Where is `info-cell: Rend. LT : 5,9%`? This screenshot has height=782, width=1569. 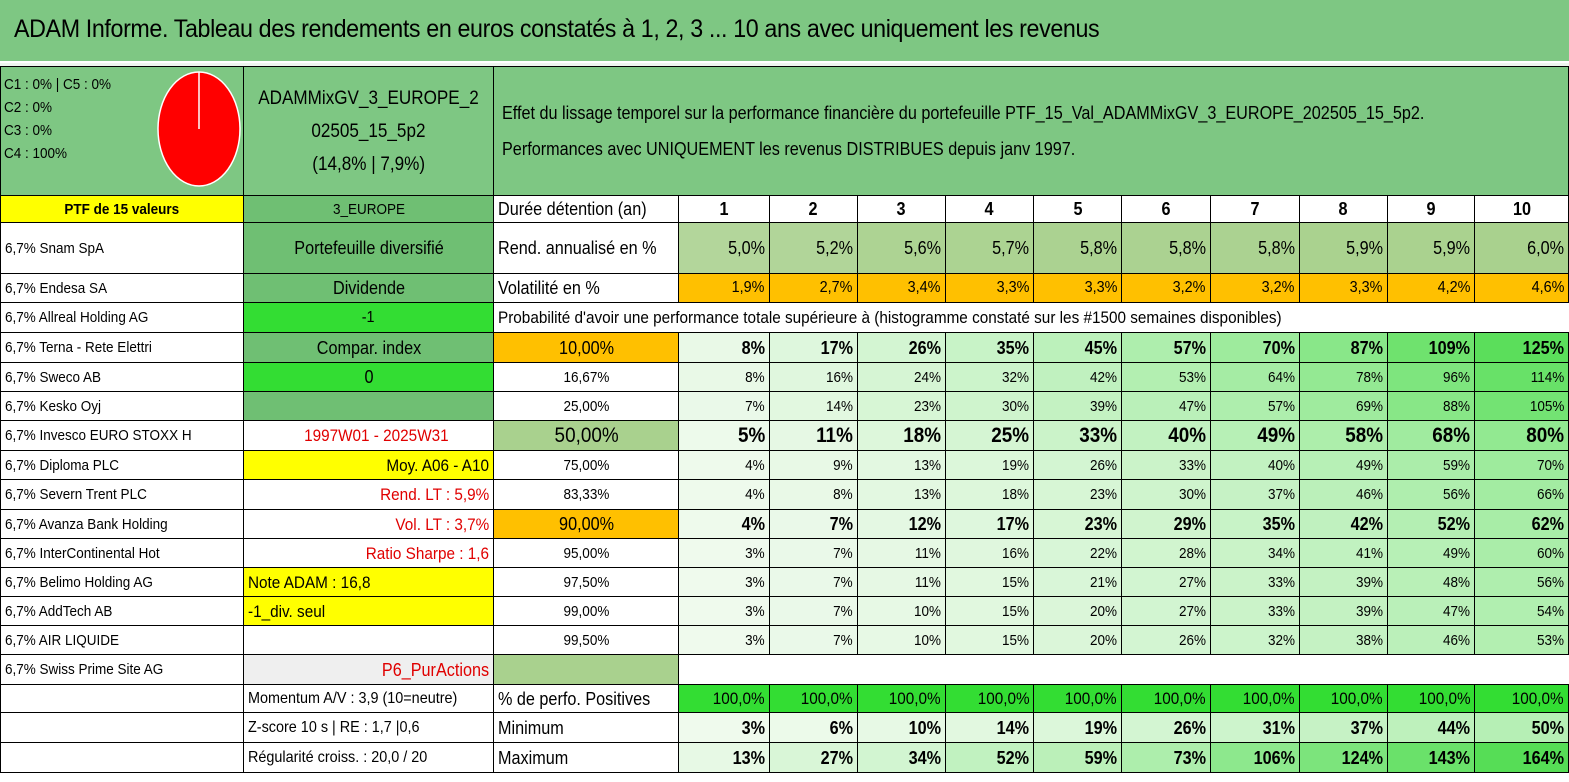 info-cell: Rend. LT : 5,9% is located at coordinates (369, 494).